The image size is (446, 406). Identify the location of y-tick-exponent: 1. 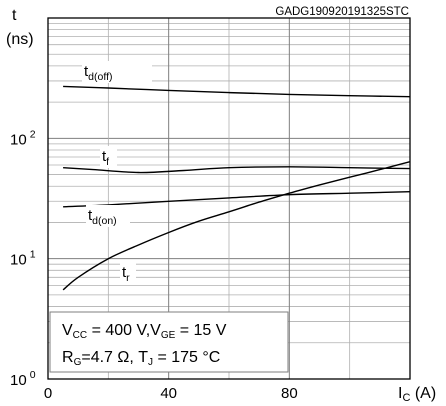
(33, 255).